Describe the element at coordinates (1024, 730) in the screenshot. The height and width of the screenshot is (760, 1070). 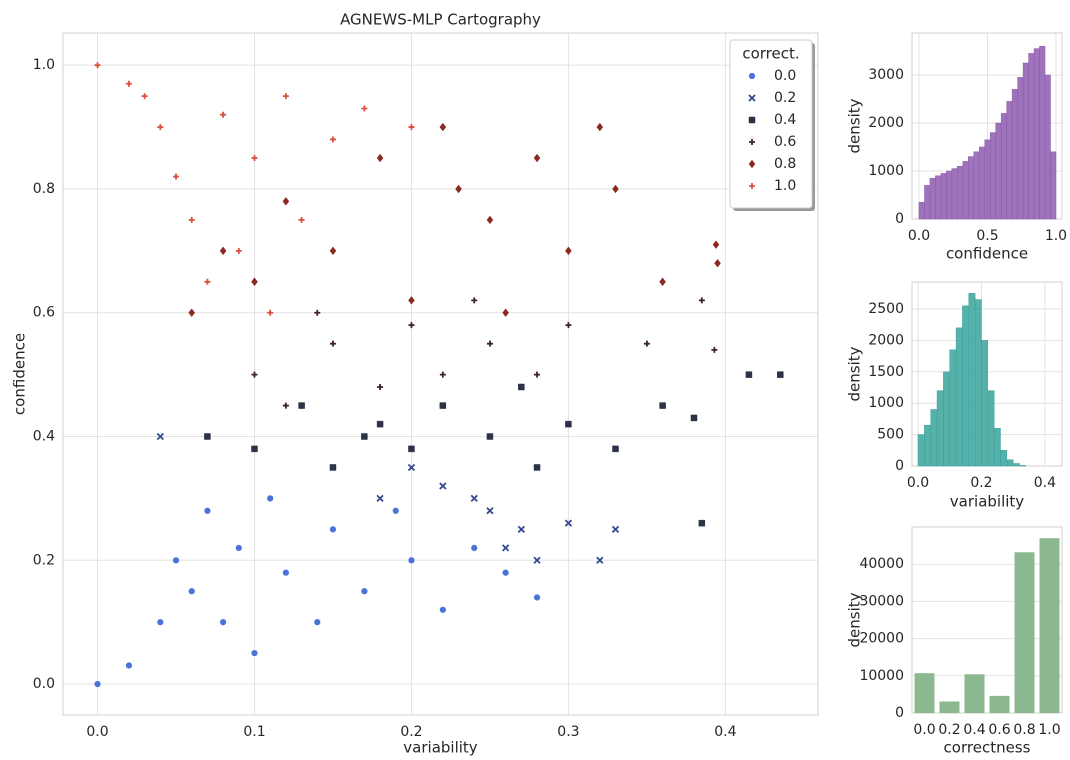
I see `x-tick-label: 0.8` at that location.